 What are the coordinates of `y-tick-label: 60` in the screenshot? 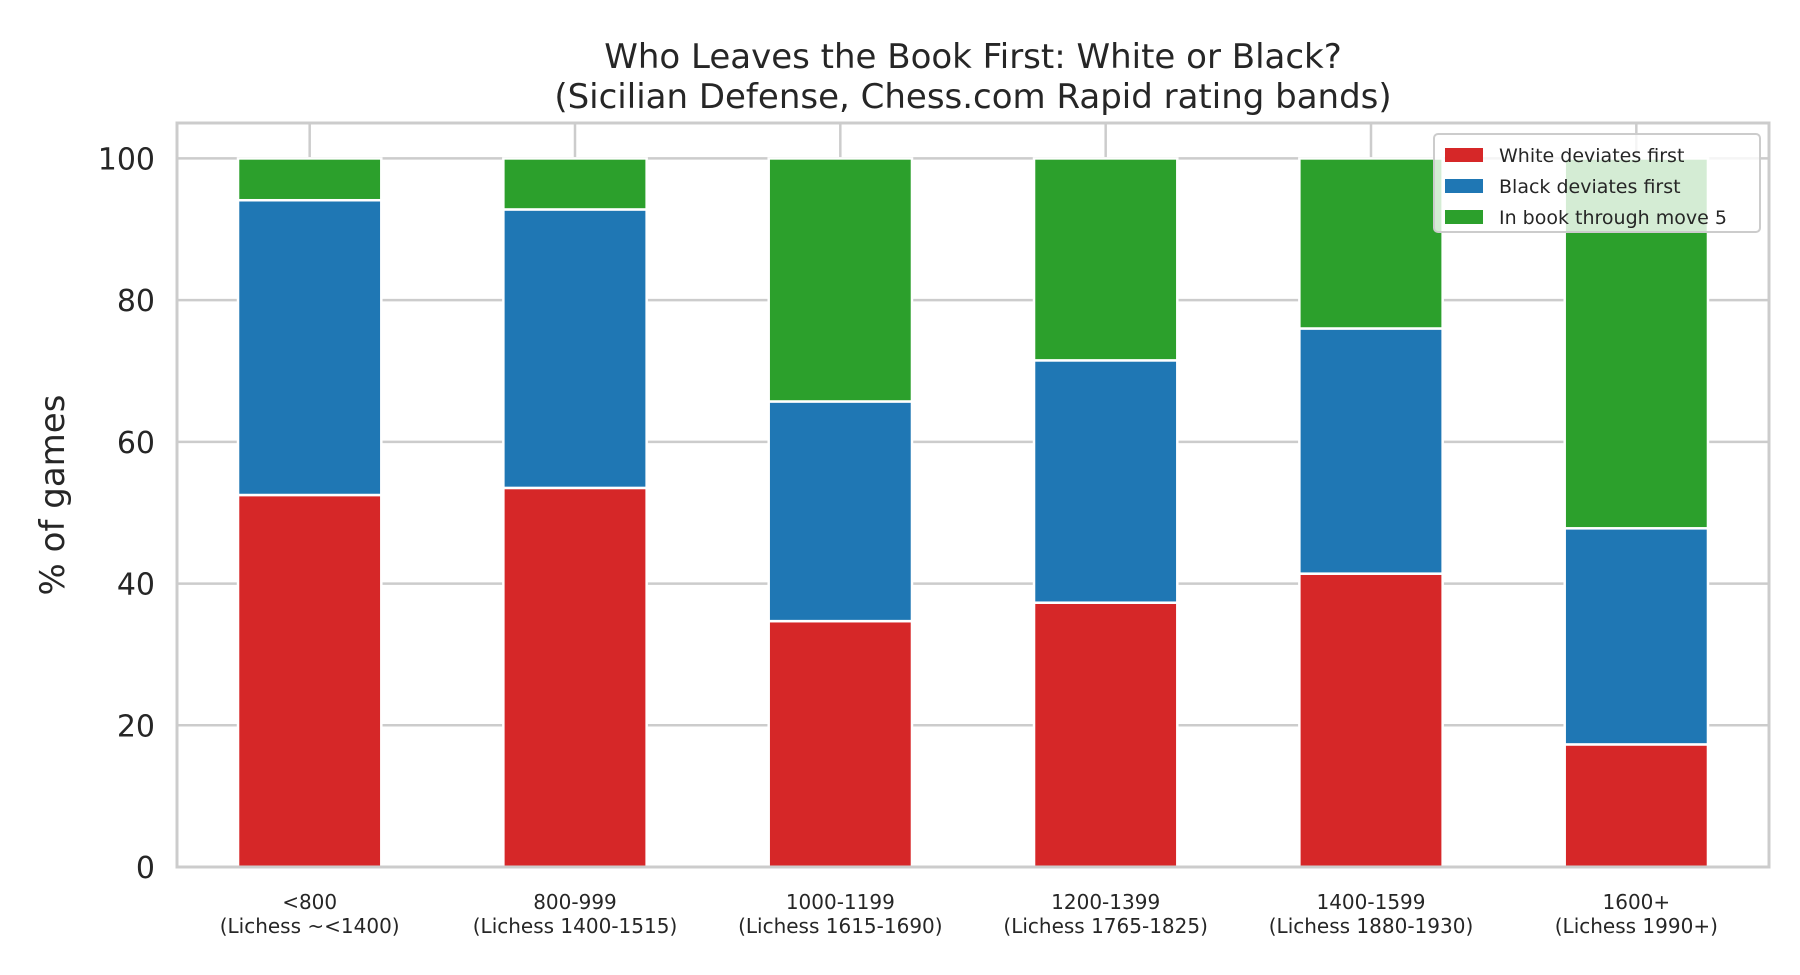 It's located at (136, 443).